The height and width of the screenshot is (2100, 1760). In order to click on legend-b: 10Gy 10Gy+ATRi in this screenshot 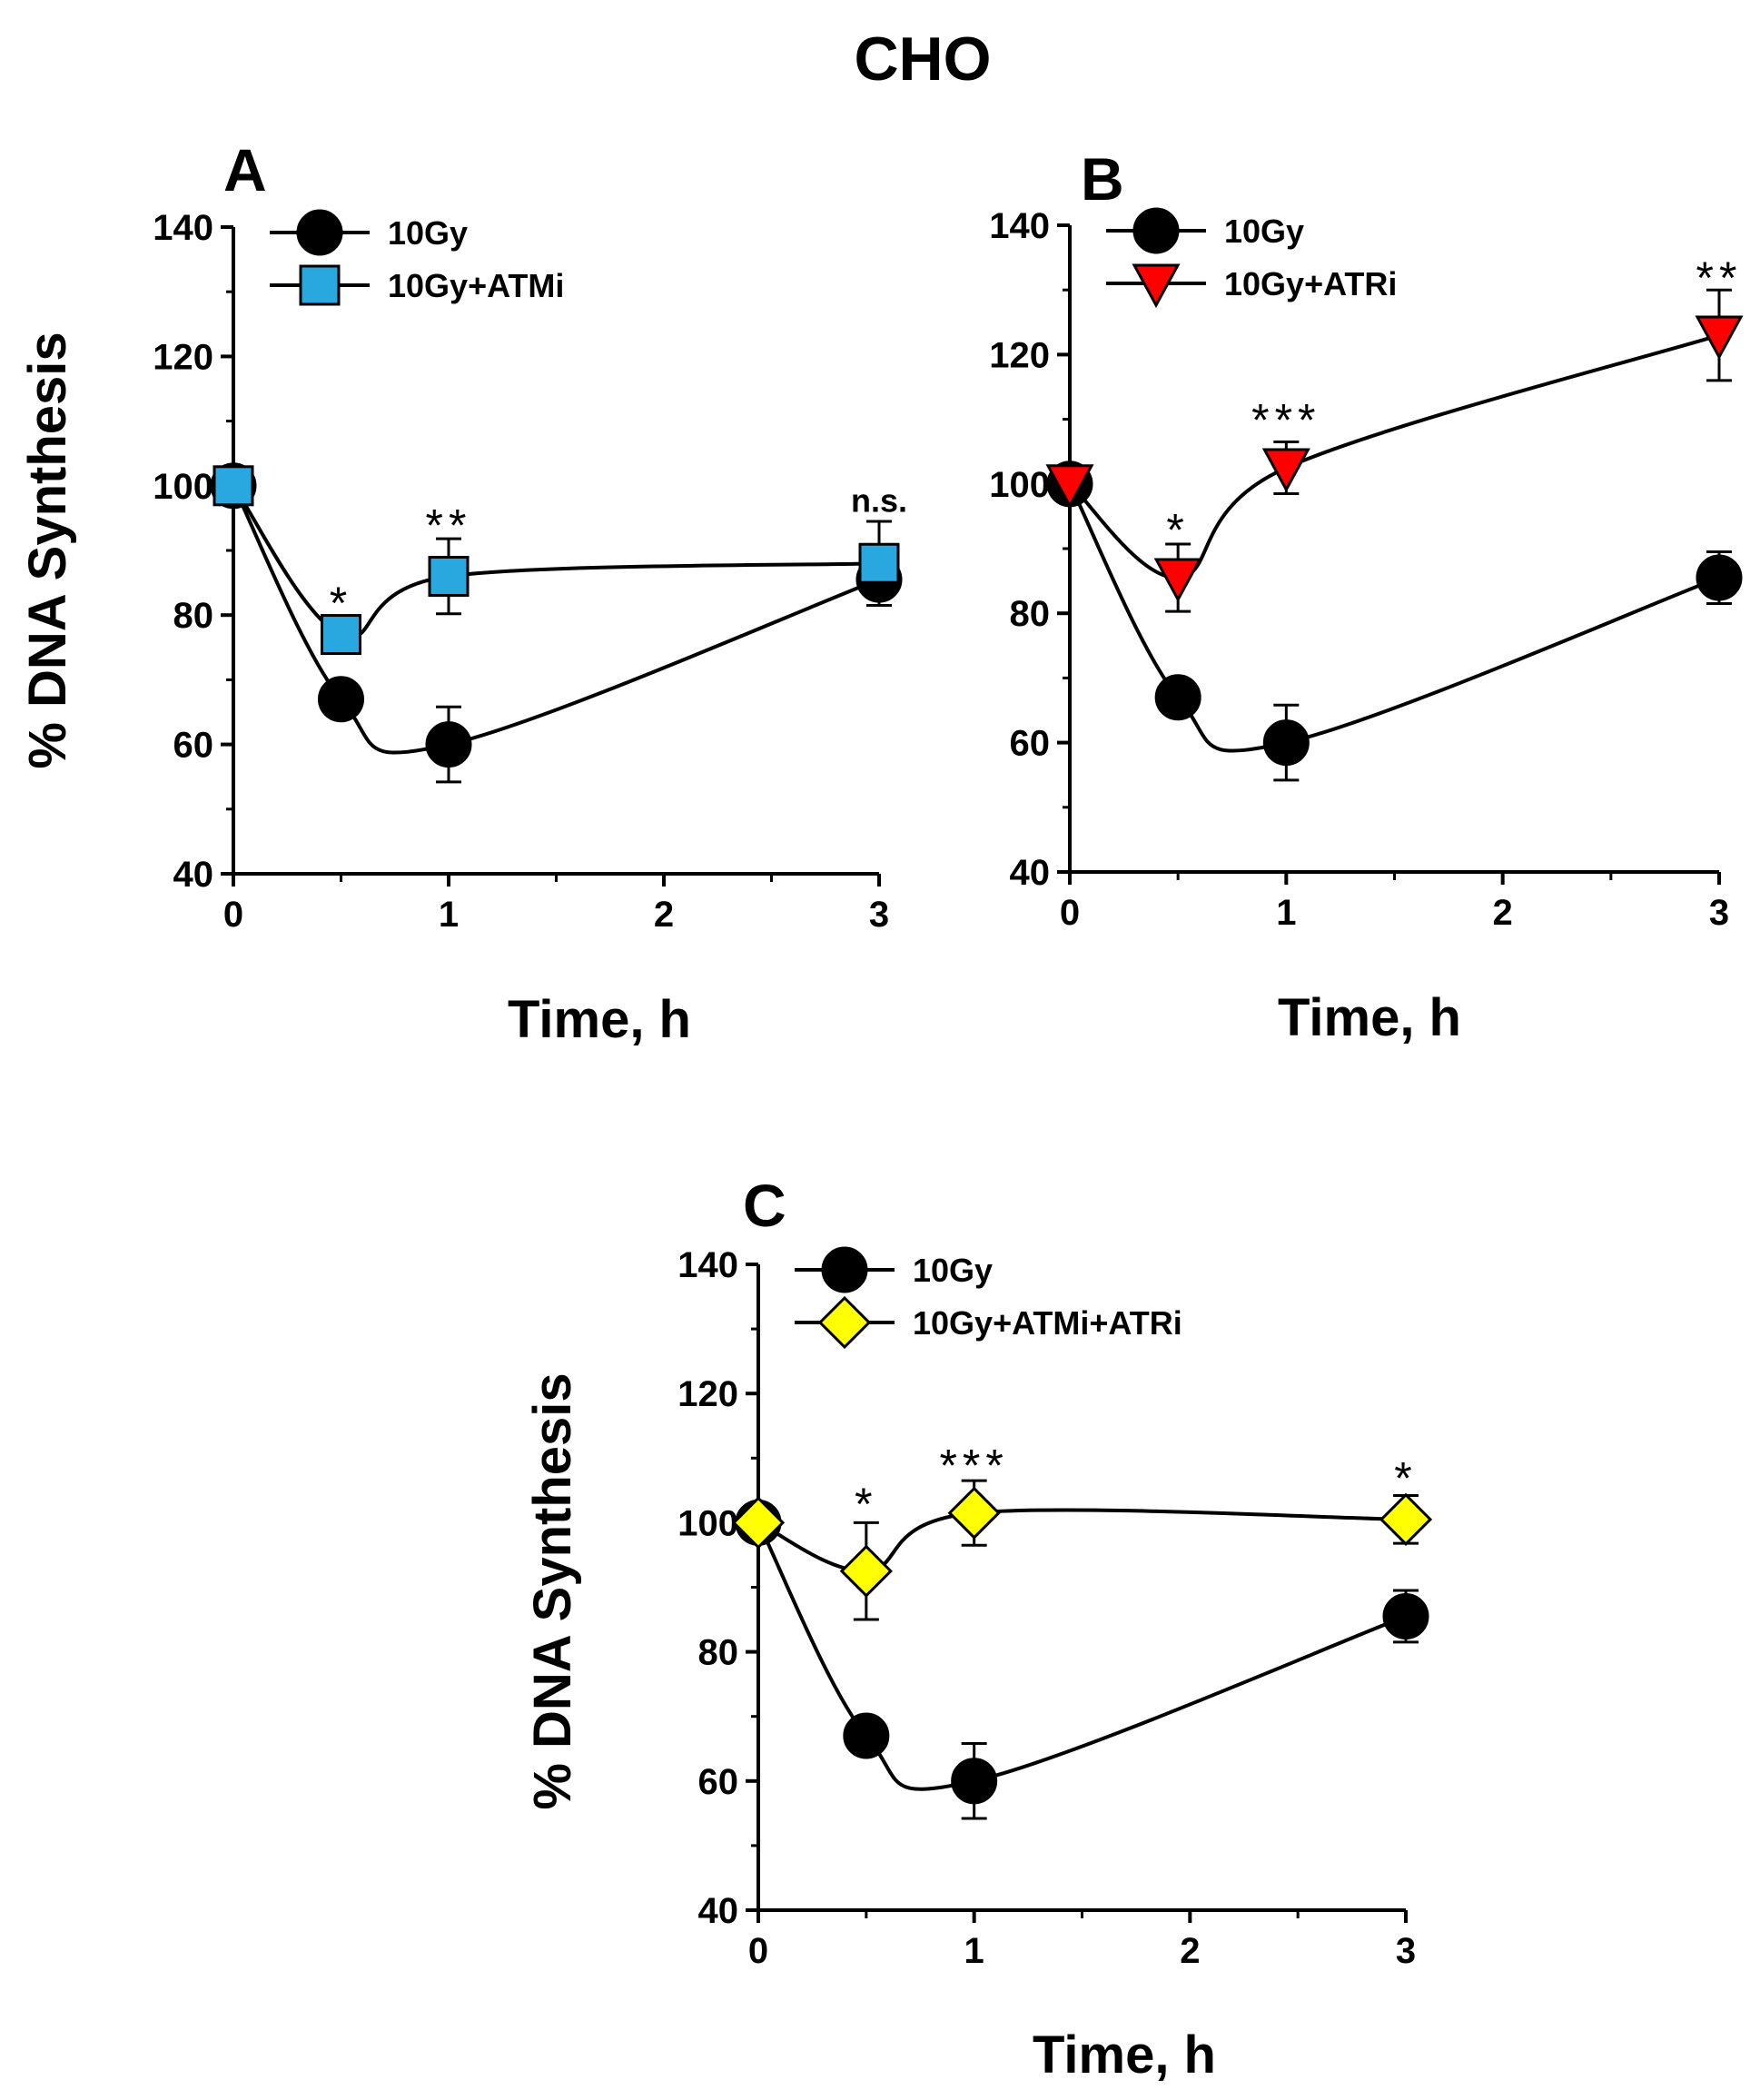, I will do `click(1251, 258)`.